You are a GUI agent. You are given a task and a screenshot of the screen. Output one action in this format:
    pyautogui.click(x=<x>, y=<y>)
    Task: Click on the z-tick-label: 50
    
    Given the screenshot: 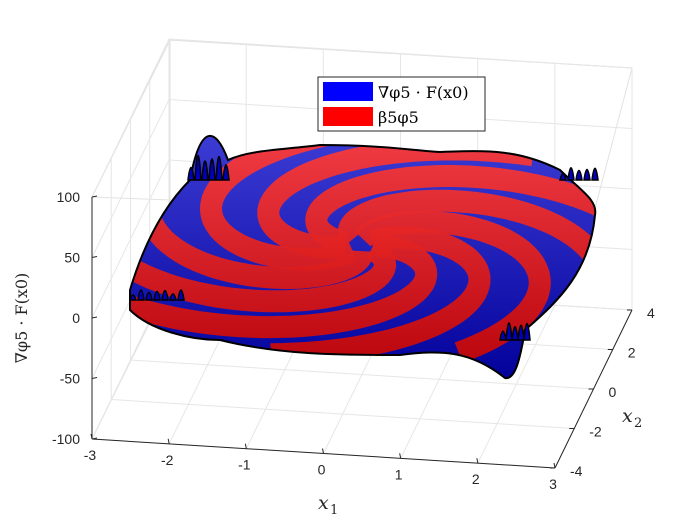 What is the action you would take?
    pyautogui.click(x=72, y=258)
    